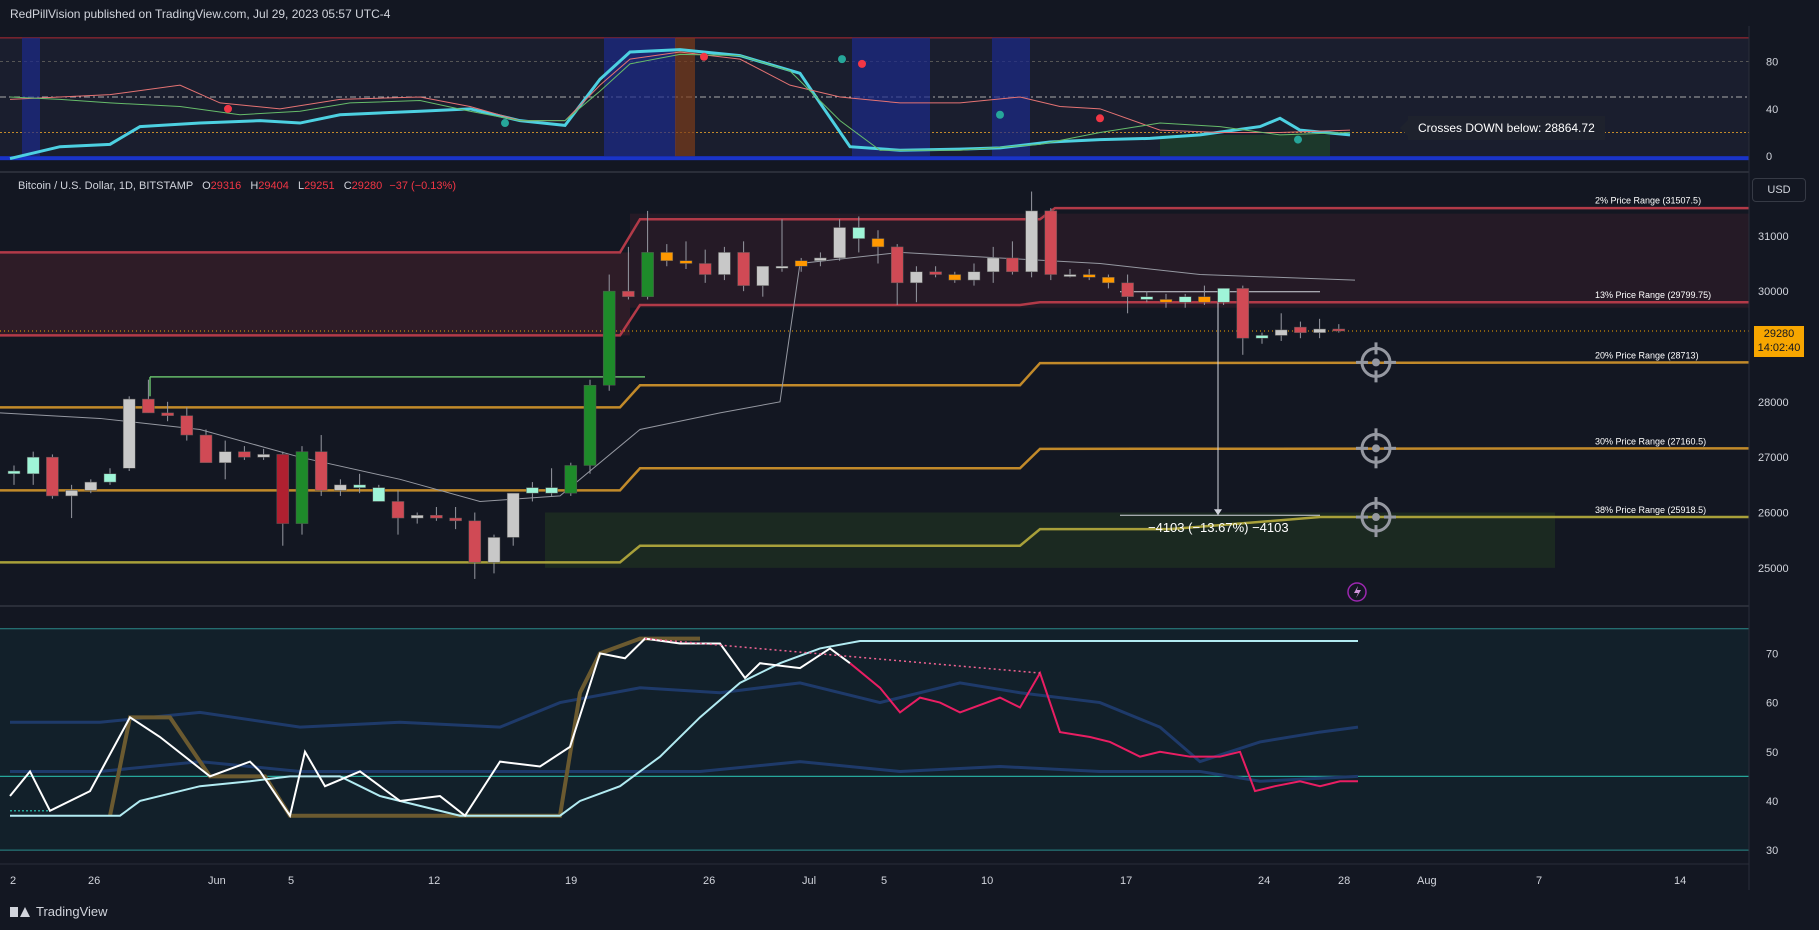 This screenshot has width=1819, height=930. I want to click on price-axis-tick: 28000, so click(1773, 403).